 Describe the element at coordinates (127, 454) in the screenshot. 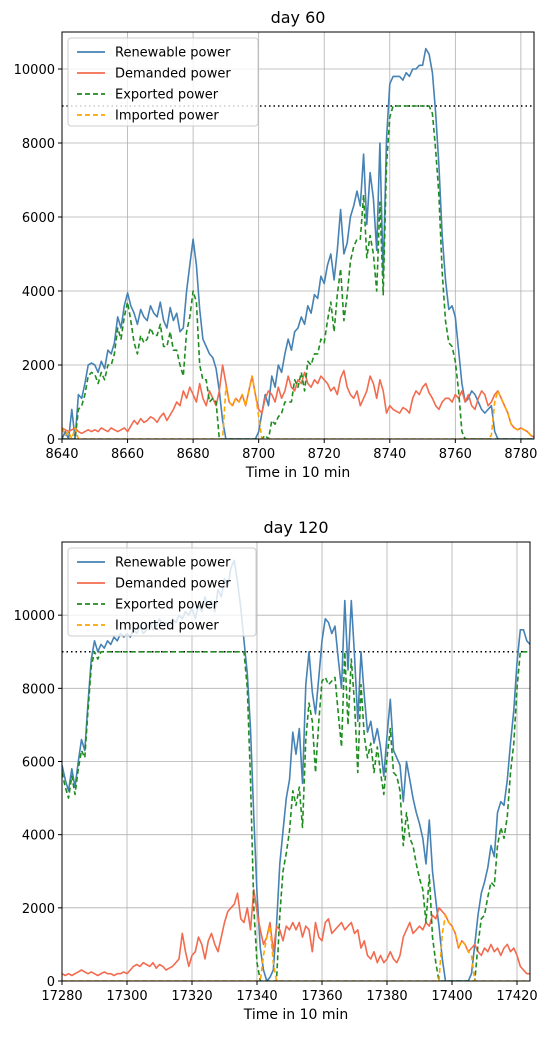

I see `x-tick-label: 8660` at that location.